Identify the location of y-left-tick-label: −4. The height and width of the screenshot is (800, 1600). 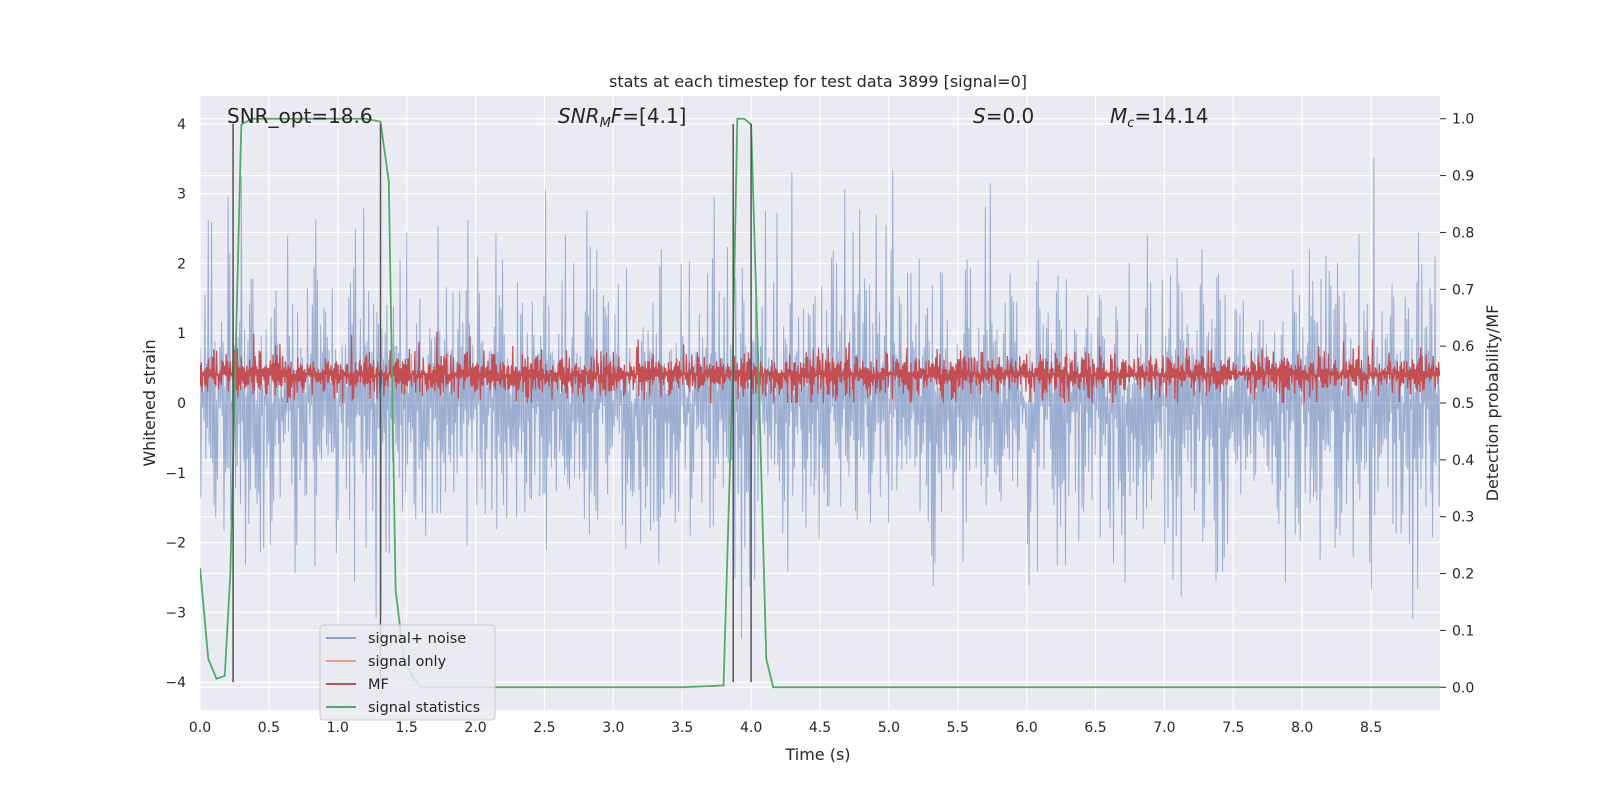
(175, 683).